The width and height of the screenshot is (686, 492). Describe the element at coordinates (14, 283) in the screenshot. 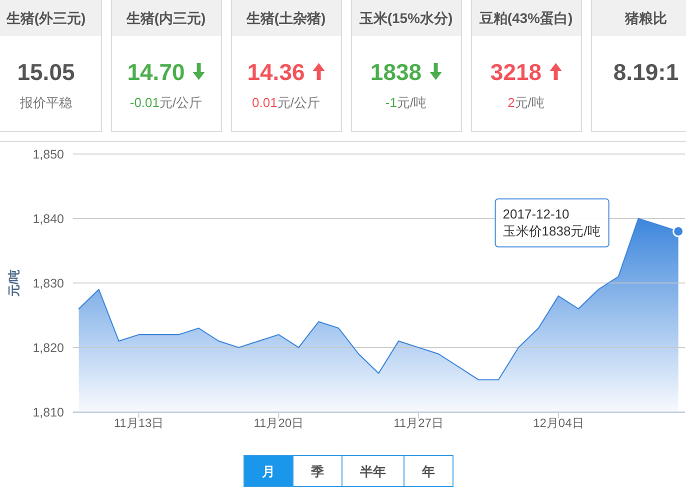

I see `y-axis-title: 元/吨` at that location.